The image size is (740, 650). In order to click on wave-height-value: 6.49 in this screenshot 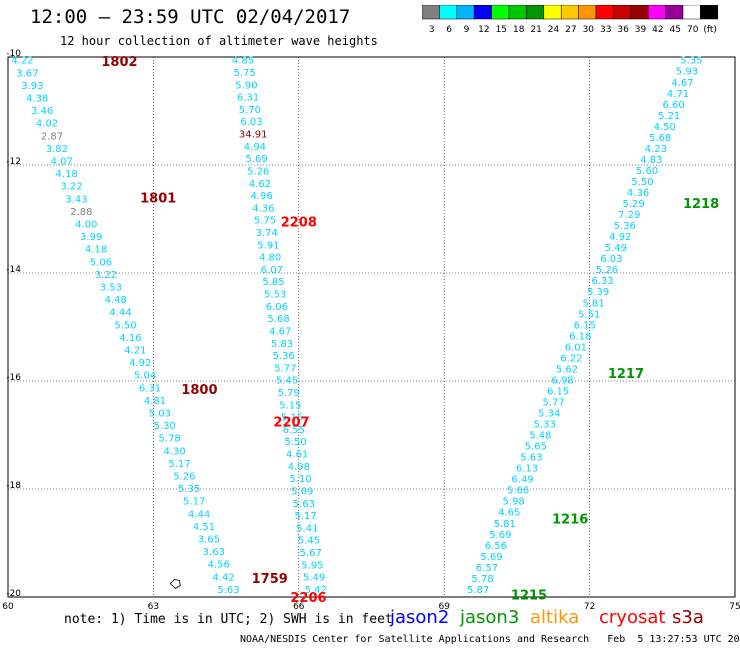, I will do `click(522, 480)`.